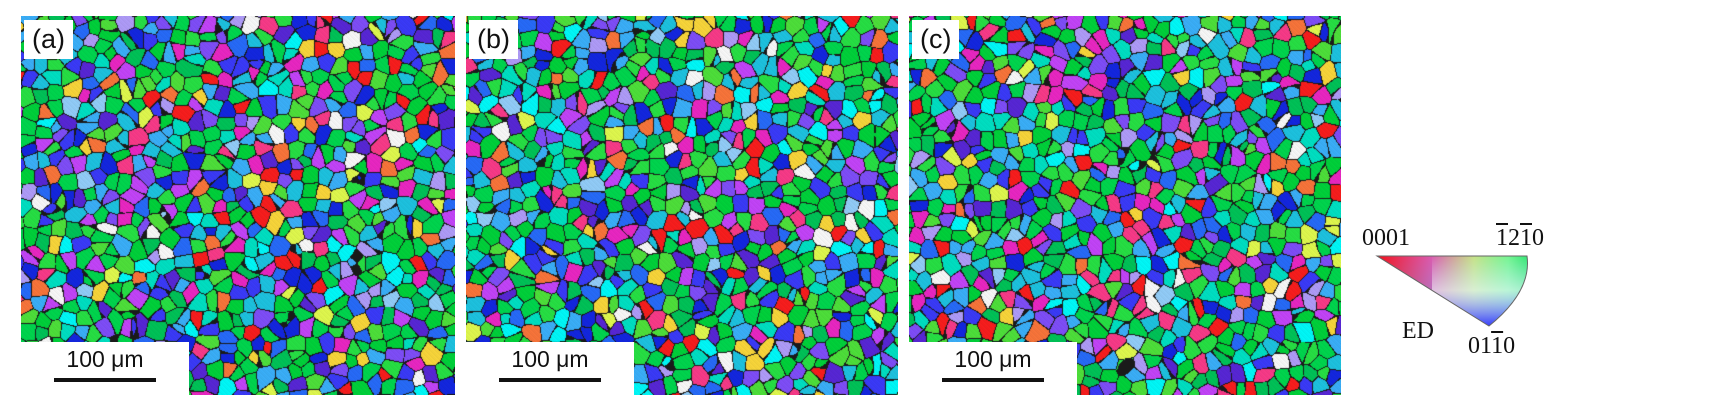 The height and width of the screenshot is (411, 1720). I want to click on panel-label: (b), so click(493, 39).